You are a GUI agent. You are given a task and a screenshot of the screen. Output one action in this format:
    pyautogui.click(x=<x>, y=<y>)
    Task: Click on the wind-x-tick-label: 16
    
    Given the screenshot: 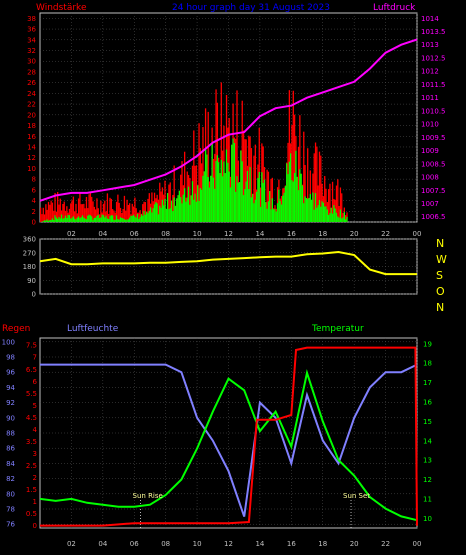 What is the action you would take?
    pyautogui.click(x=291, y=234)
    